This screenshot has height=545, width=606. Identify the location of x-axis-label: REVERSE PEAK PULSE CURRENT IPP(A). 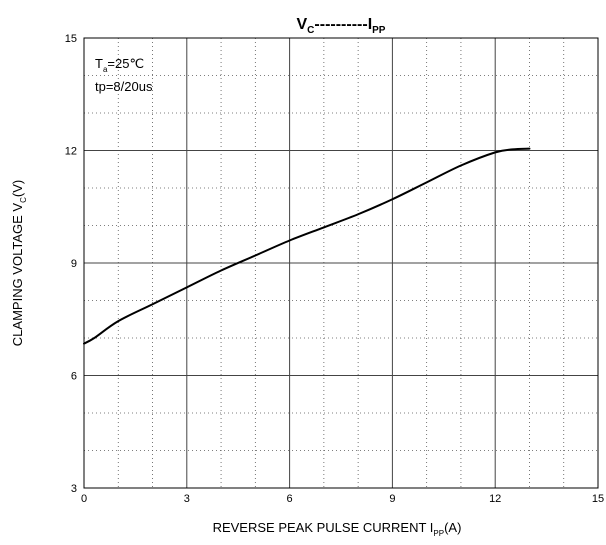
(337, 529).